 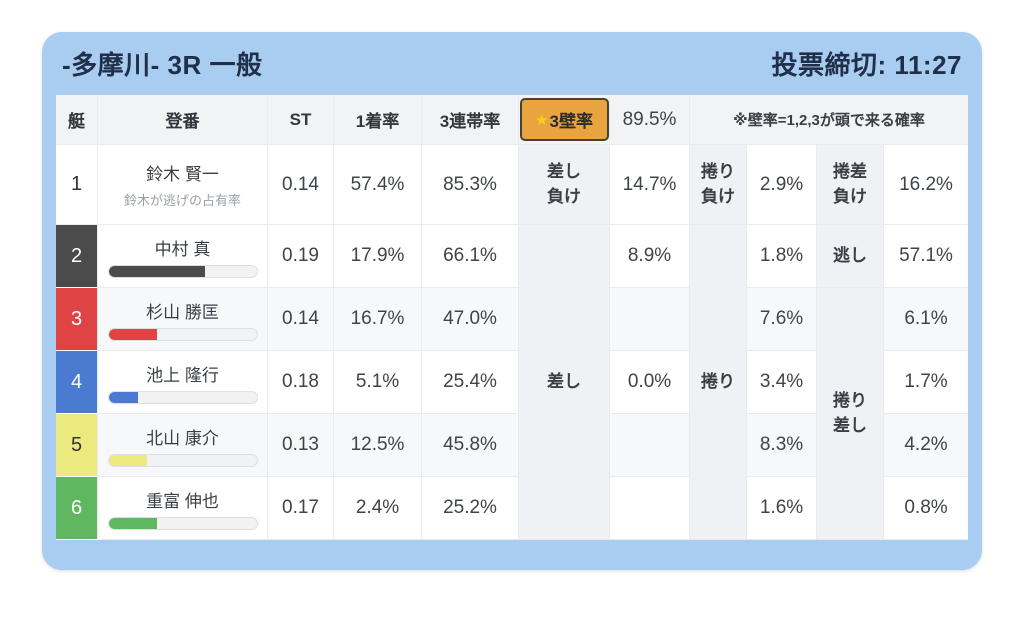 What do you see at coordinates (77, 508) in the screenshot?
I see `boat-number-cell: 6` at bounding box center [77, 508].